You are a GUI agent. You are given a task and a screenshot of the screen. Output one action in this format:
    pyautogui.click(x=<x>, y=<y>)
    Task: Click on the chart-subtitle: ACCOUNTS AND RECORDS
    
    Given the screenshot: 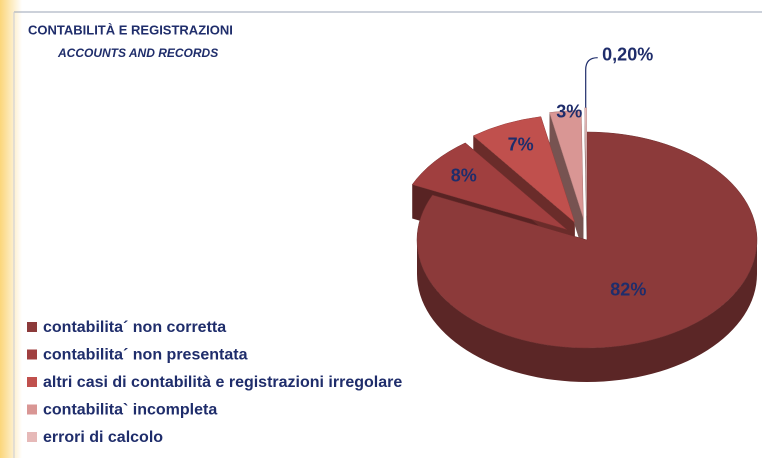 What is the action you would take?
    pyautogui.click(x=137, y=53)
    